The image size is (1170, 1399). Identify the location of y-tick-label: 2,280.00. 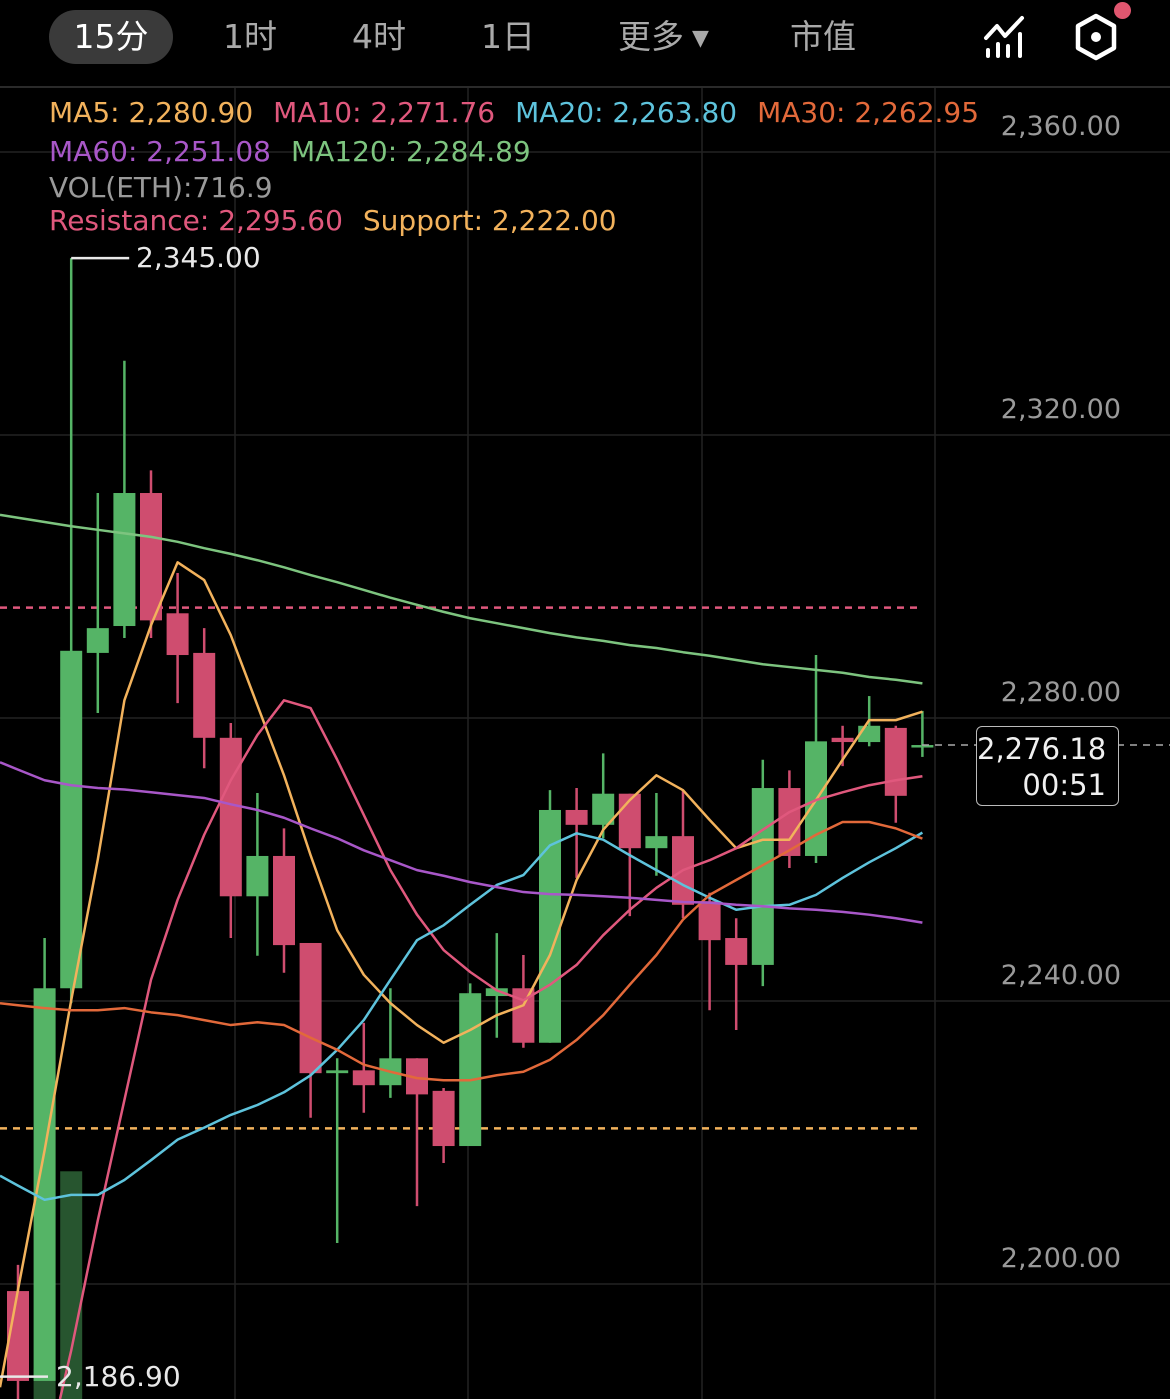
(1060, 692).